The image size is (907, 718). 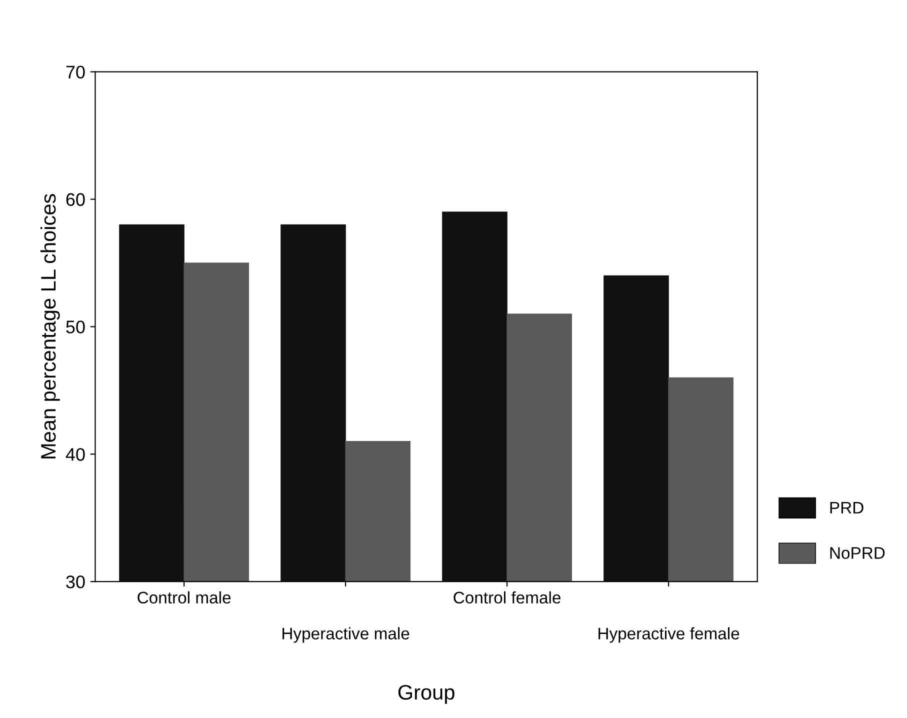 What do you see at coordinates (75, 582) in the screenshot?
I see `y-tick-label: 30` at bounding box center [75, 582].